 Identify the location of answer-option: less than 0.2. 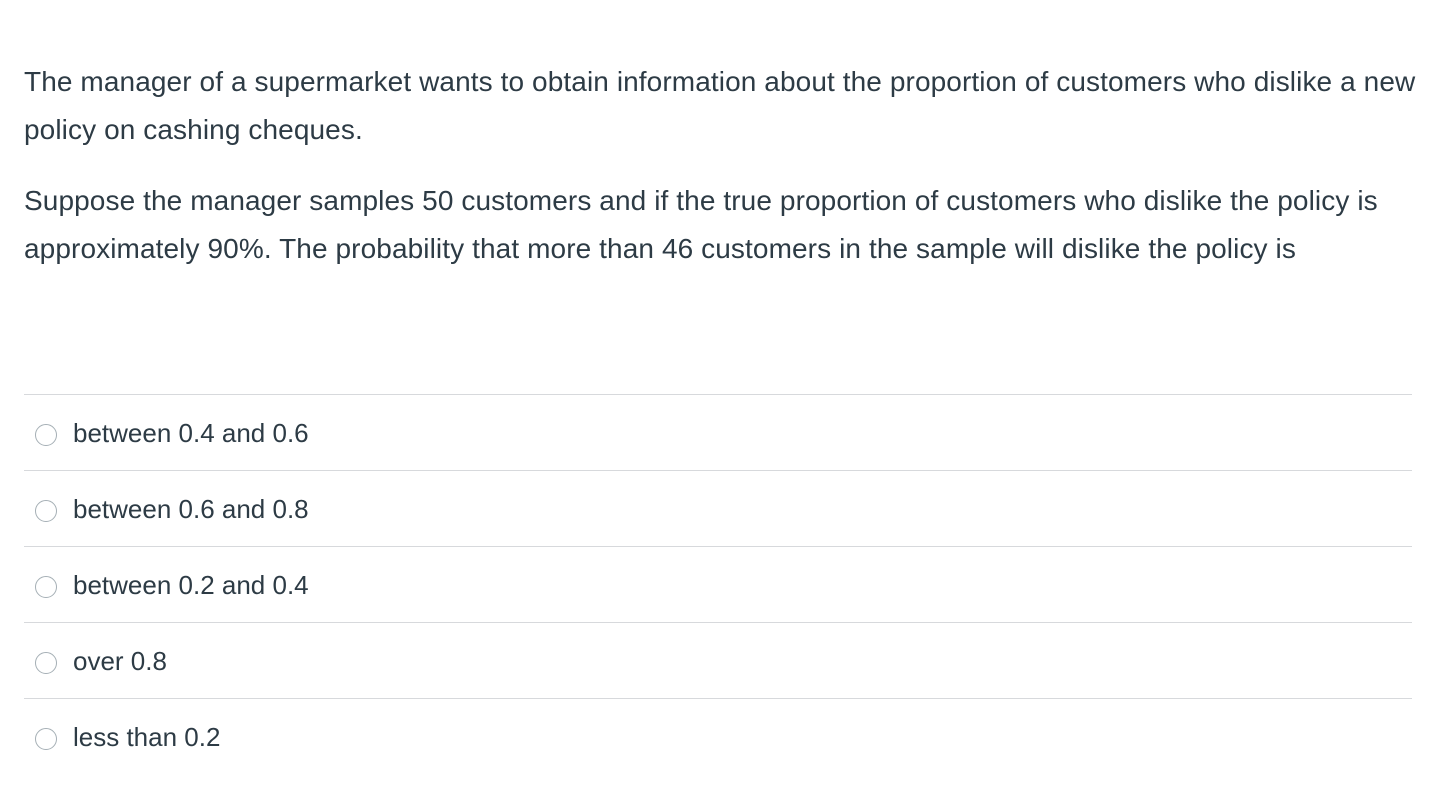
(718, 736).